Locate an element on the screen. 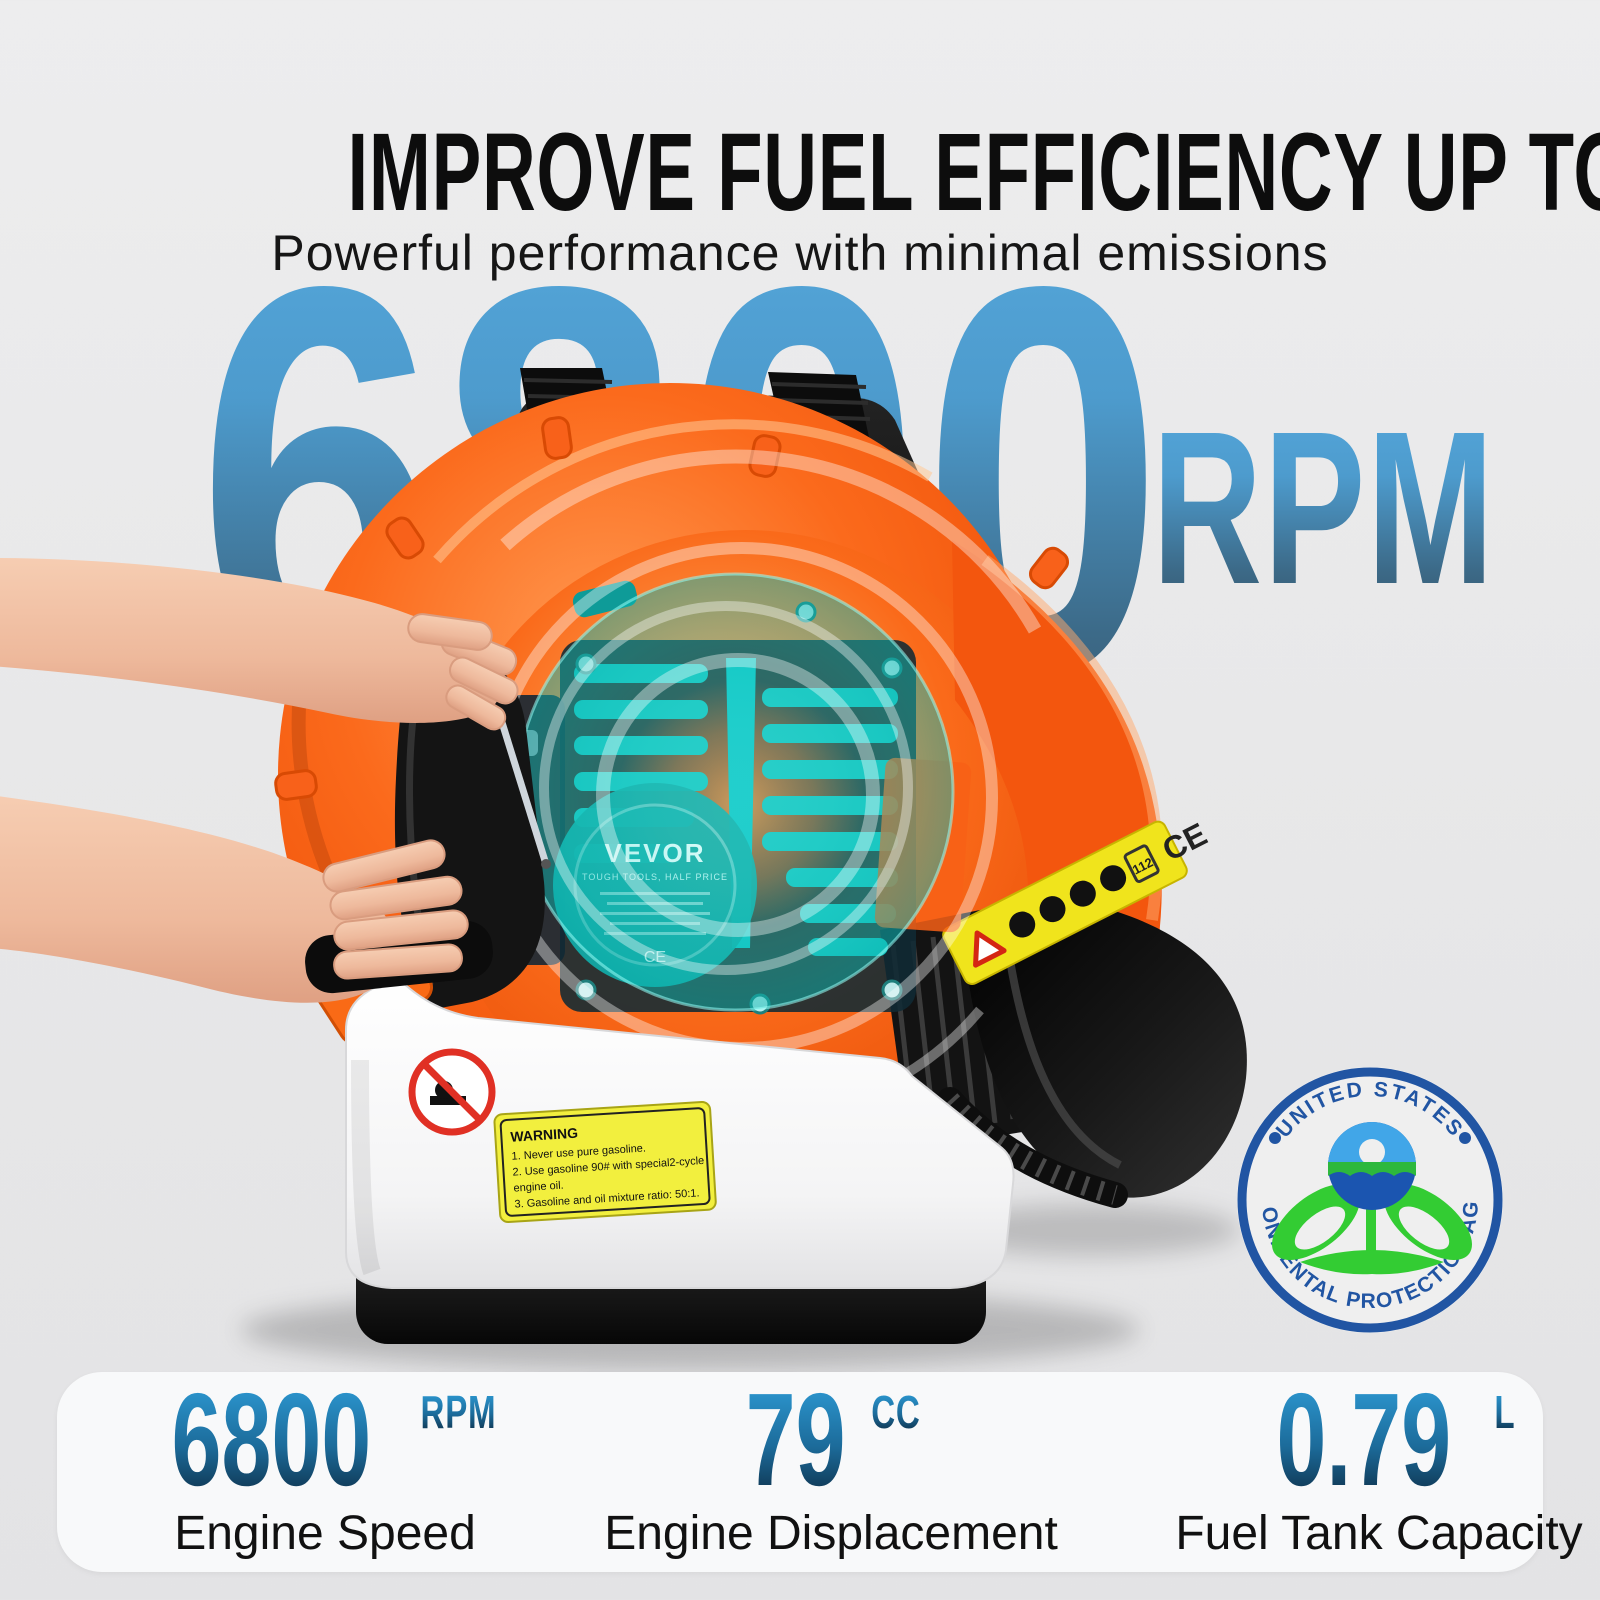 The width and height of the screenshot is (1600, 1600). blower-tube: 112 CE is located at coordinates (1063, 874).